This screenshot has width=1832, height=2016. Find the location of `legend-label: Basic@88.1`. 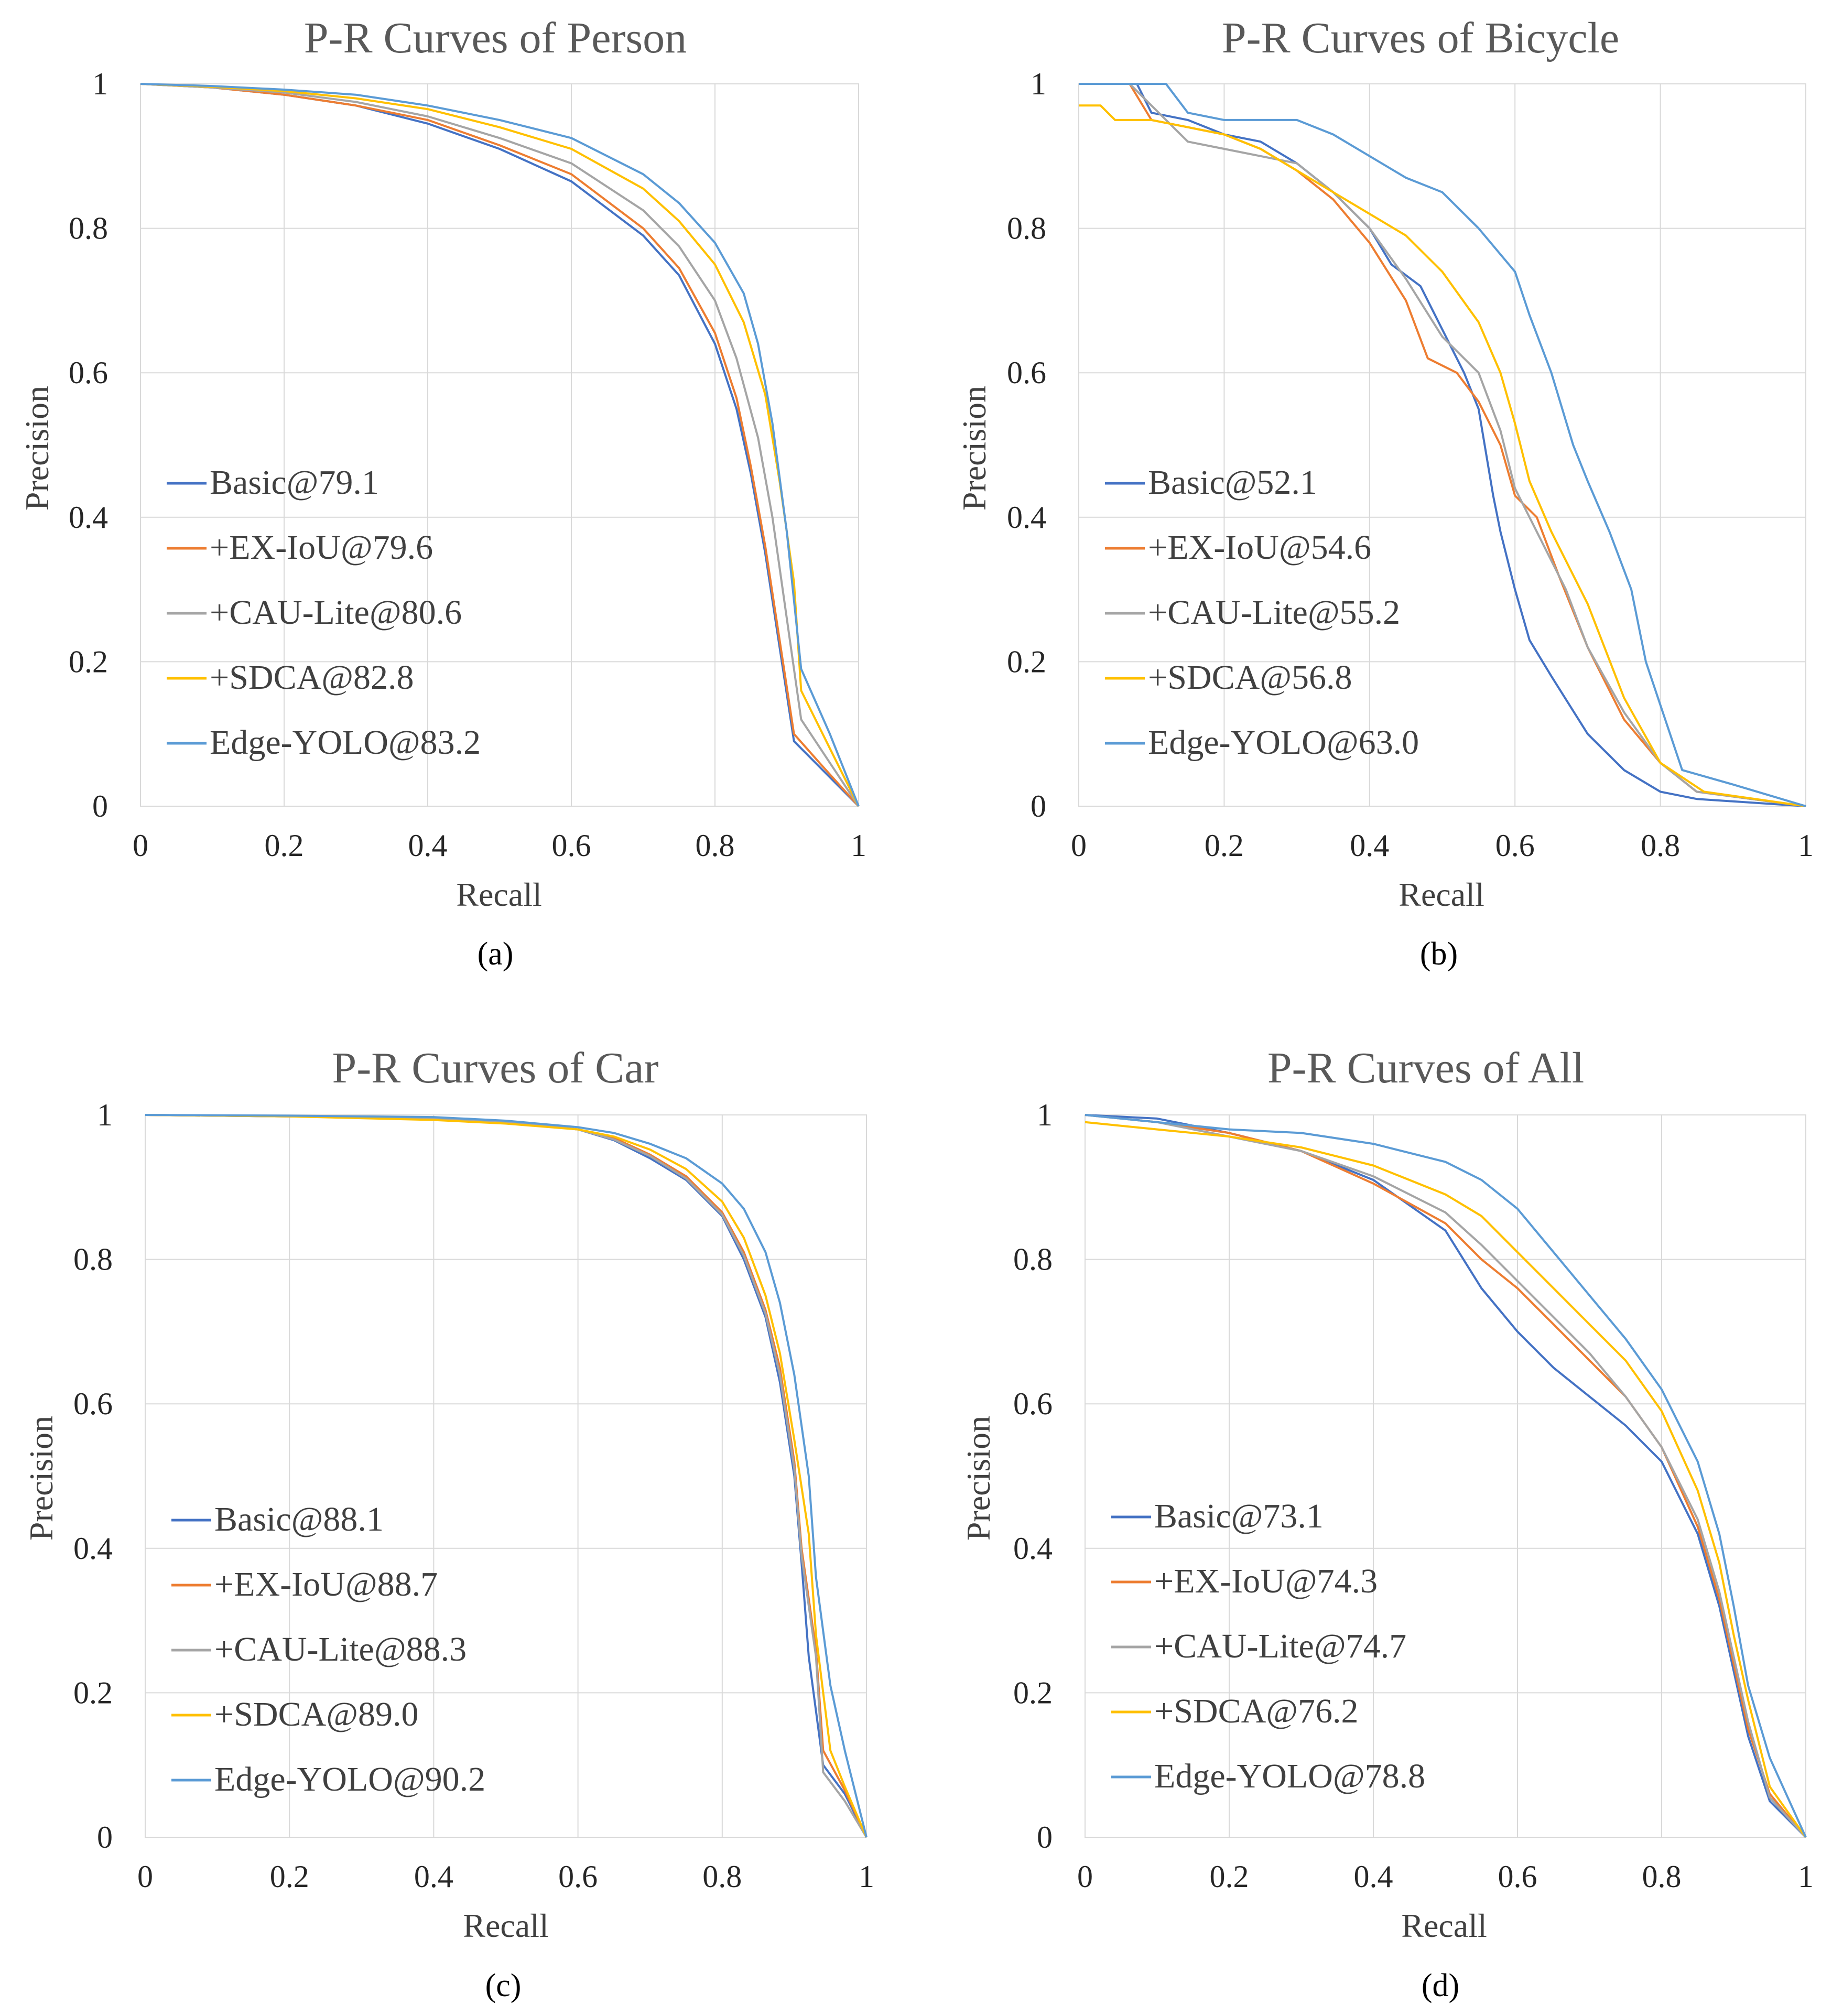

legend-label: Basic@88.1 is located at coordinates (299, 1519).